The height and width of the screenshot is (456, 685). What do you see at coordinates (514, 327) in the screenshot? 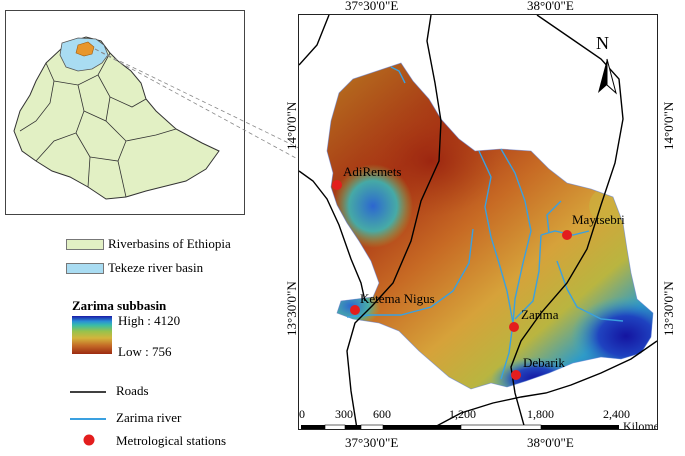
I see `station-marker-zarima` at bounding box center [514, 327].